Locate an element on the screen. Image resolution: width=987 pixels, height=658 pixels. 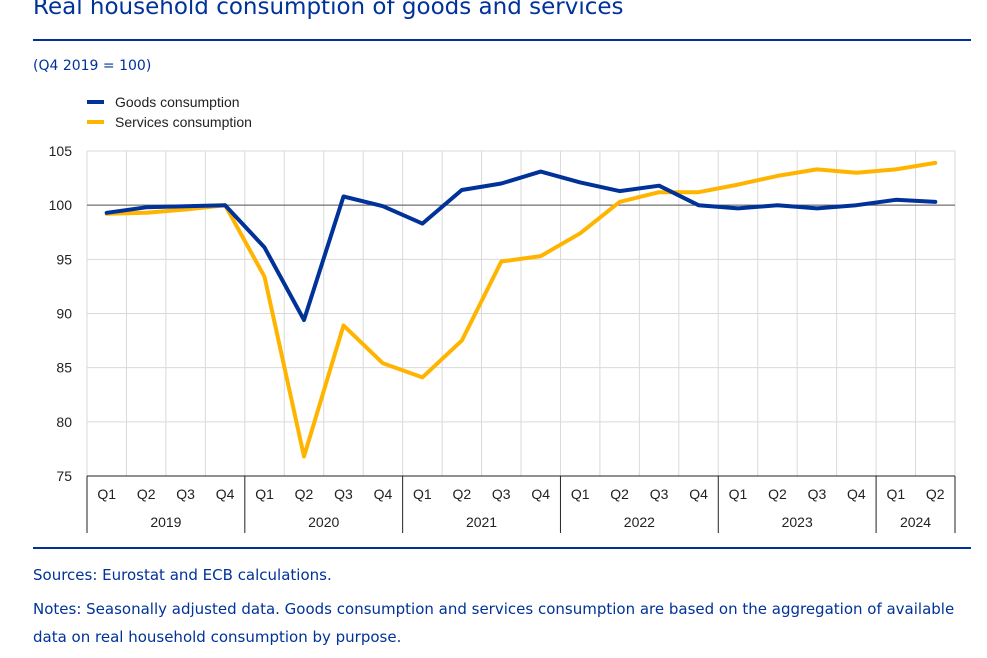
y-tick-label: 100 is located at coordinates (61, 205).